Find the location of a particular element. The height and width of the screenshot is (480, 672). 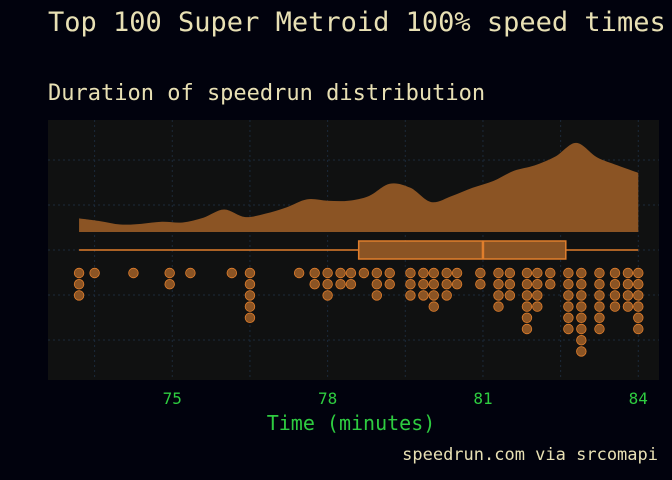

boxplot is located at coordinates (359, 250).